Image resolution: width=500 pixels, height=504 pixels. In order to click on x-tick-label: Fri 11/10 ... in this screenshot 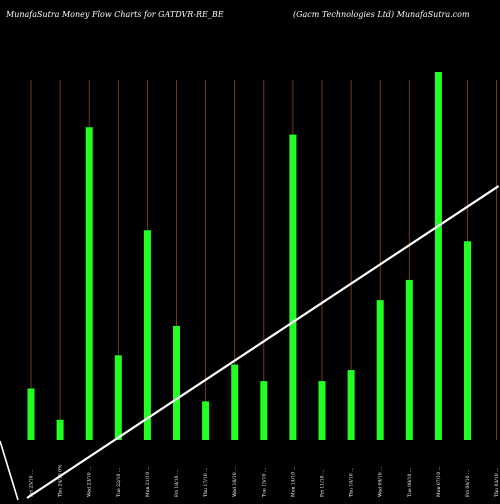, I will do `click(323, 483)`.